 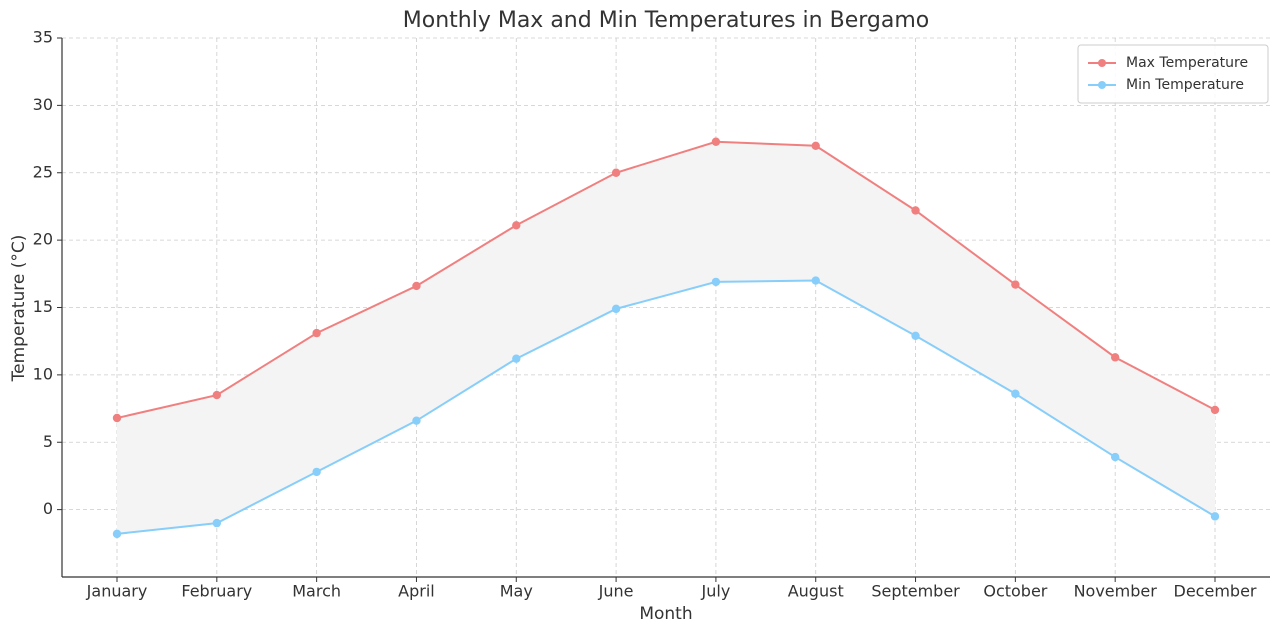 I want to click on y-tick-label: 10, so click(x=43, y=373).